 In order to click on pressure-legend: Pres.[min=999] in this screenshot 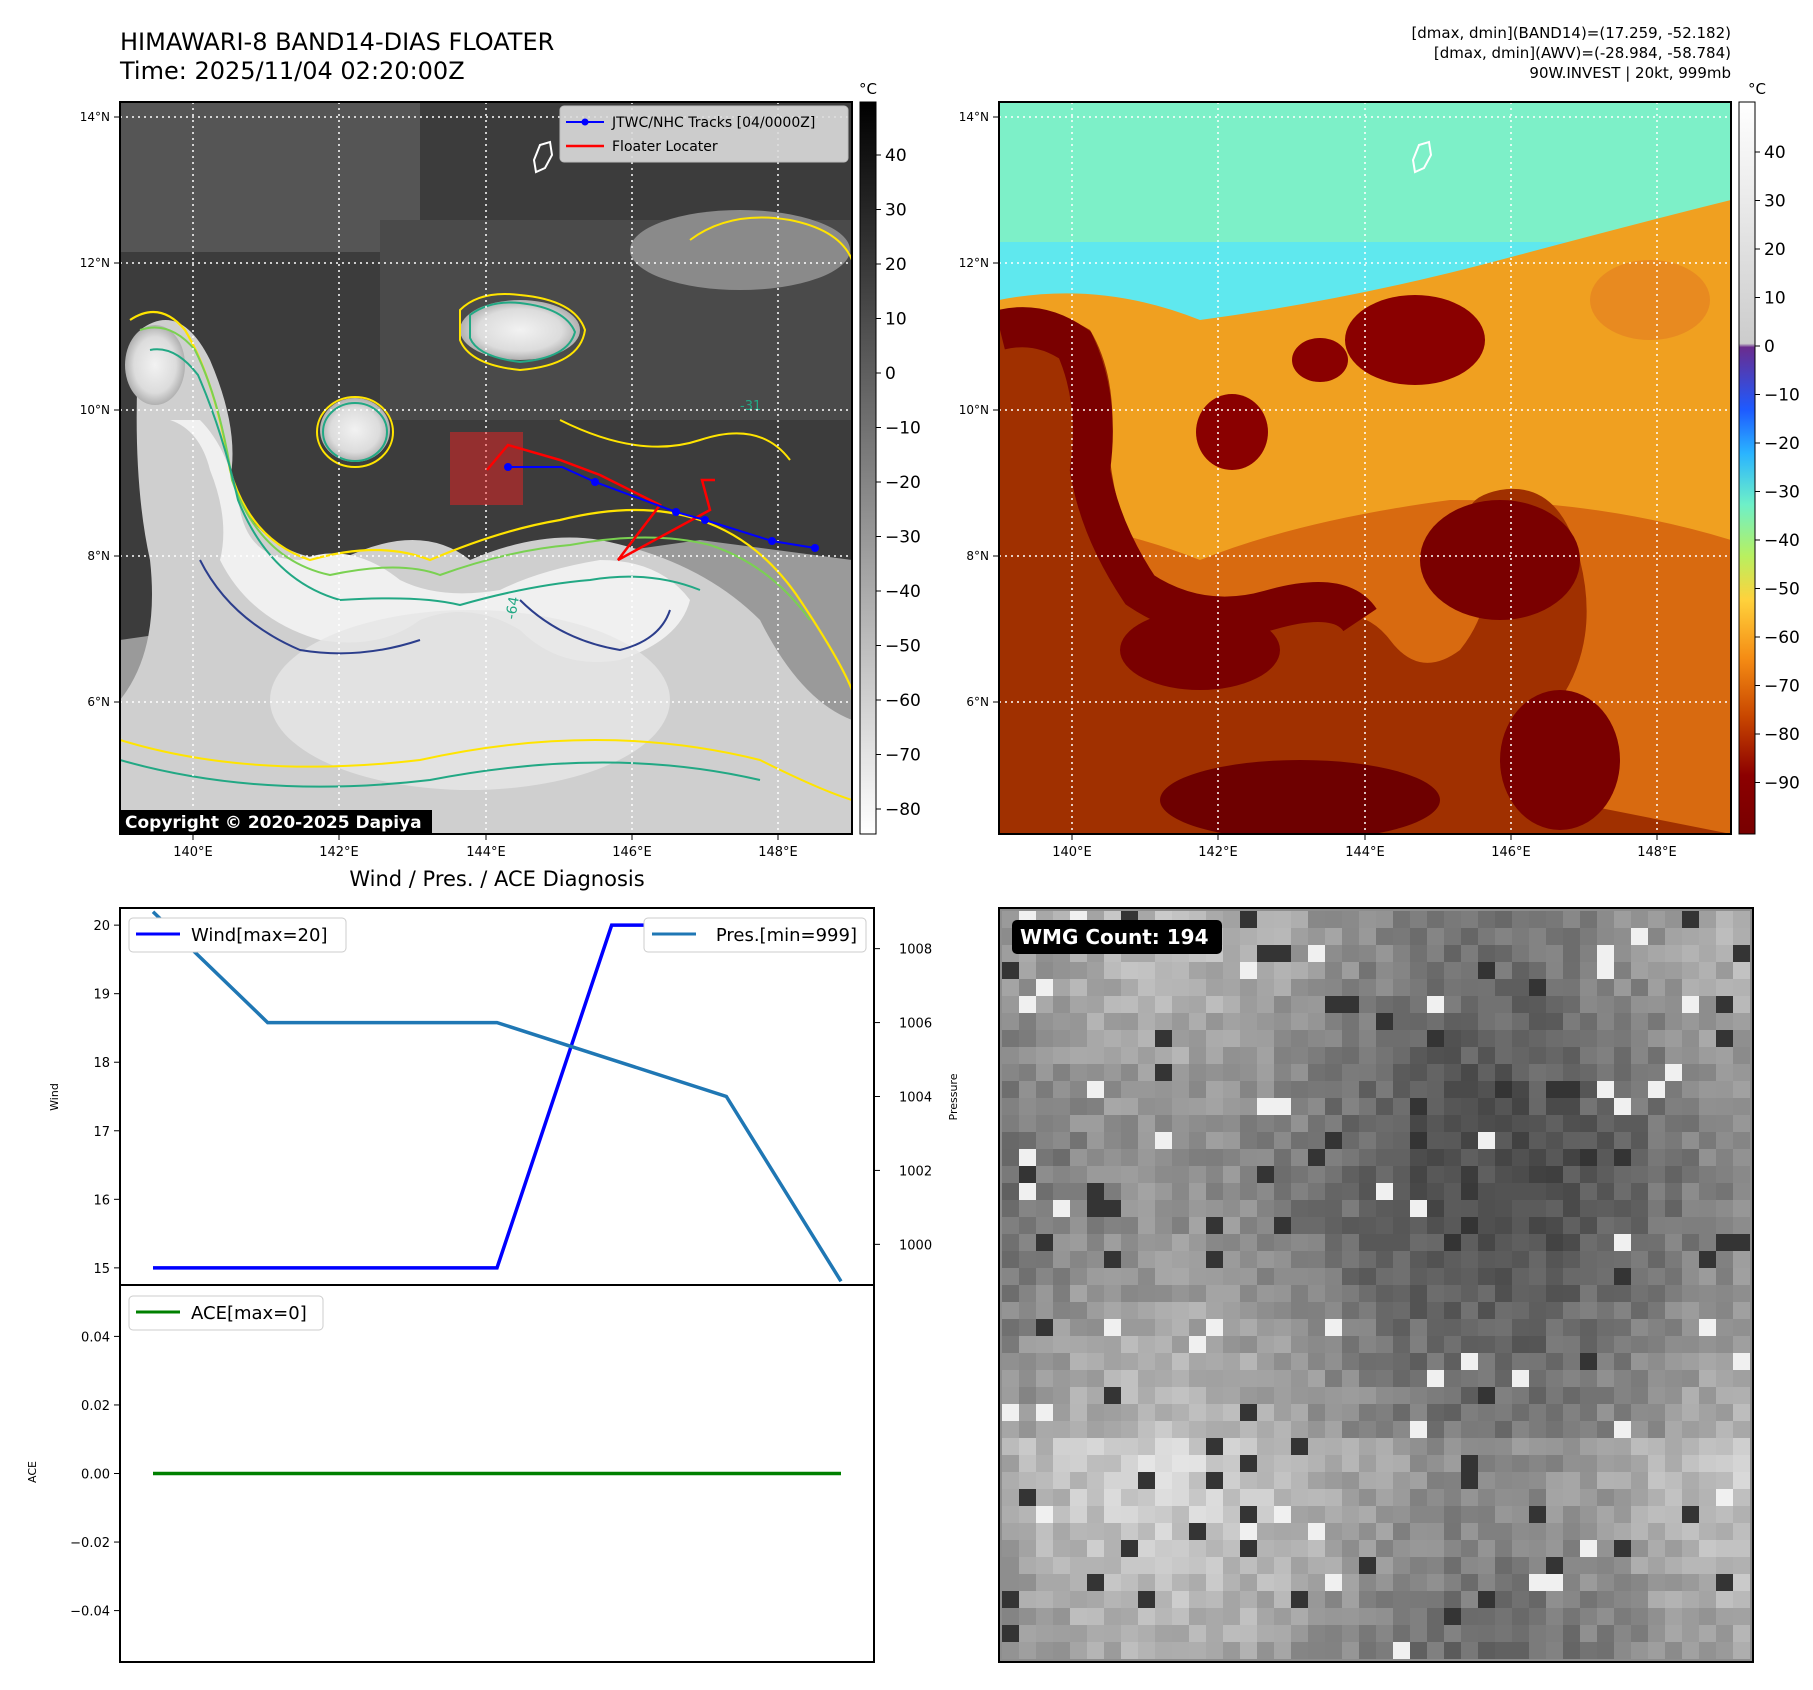, I will do `click(755, 935)`.